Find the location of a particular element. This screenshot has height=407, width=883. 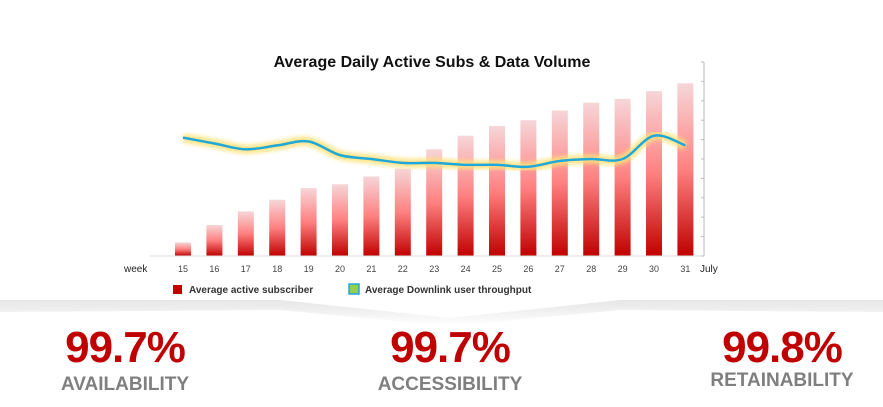

x-tick-label: 27 is located at coordinates (560, 269).